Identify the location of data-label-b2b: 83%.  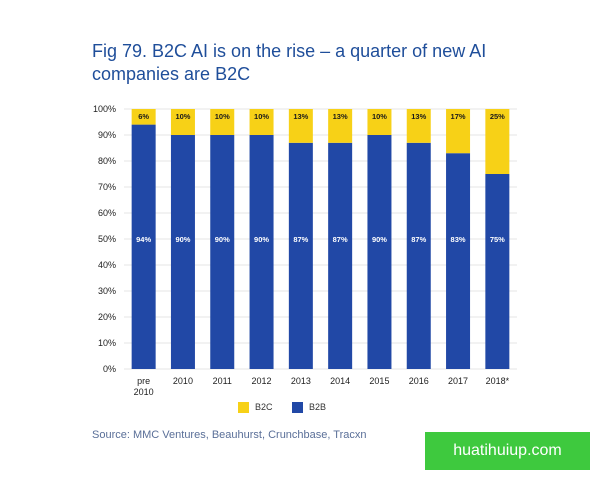
(458, 239).